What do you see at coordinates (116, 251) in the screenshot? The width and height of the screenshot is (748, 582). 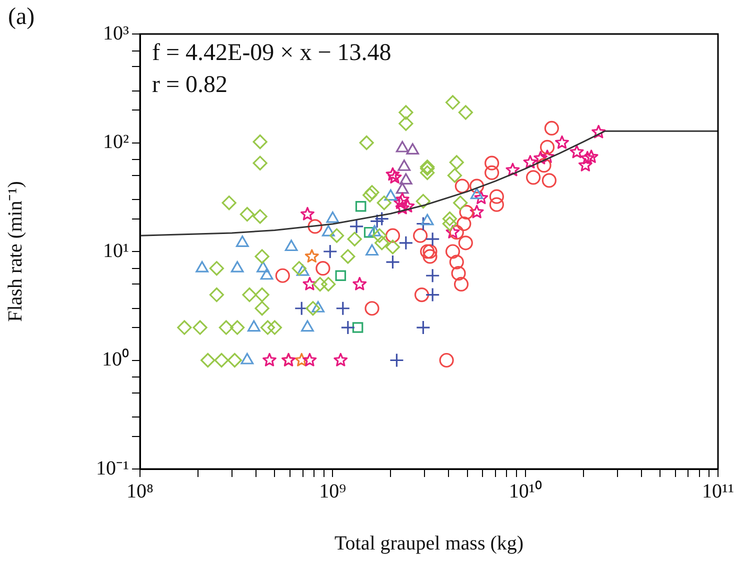 I see `y-tick-label: 10¹` at bounding box center [116, 251].